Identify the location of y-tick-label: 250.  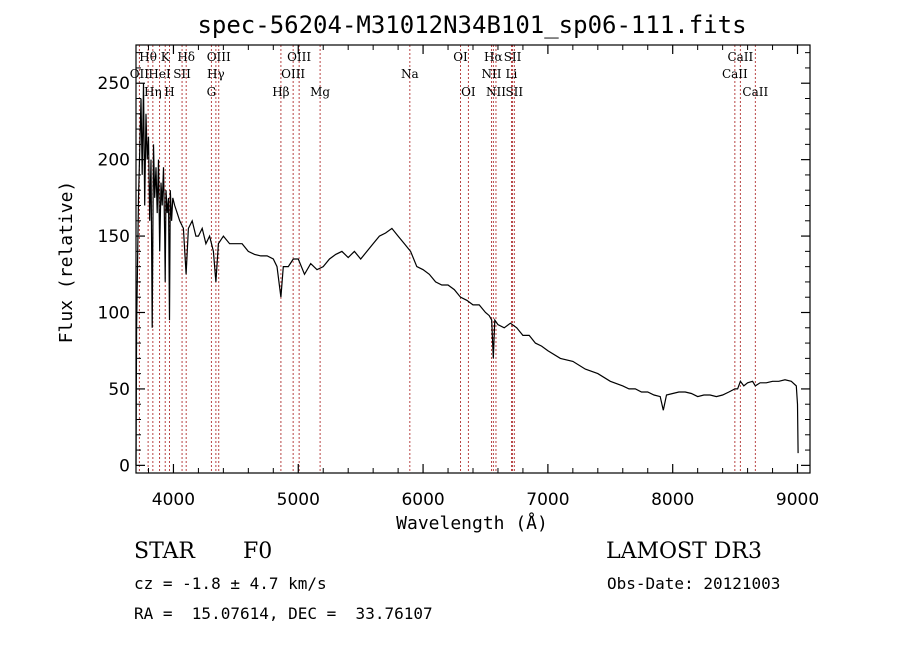
(114, 84).